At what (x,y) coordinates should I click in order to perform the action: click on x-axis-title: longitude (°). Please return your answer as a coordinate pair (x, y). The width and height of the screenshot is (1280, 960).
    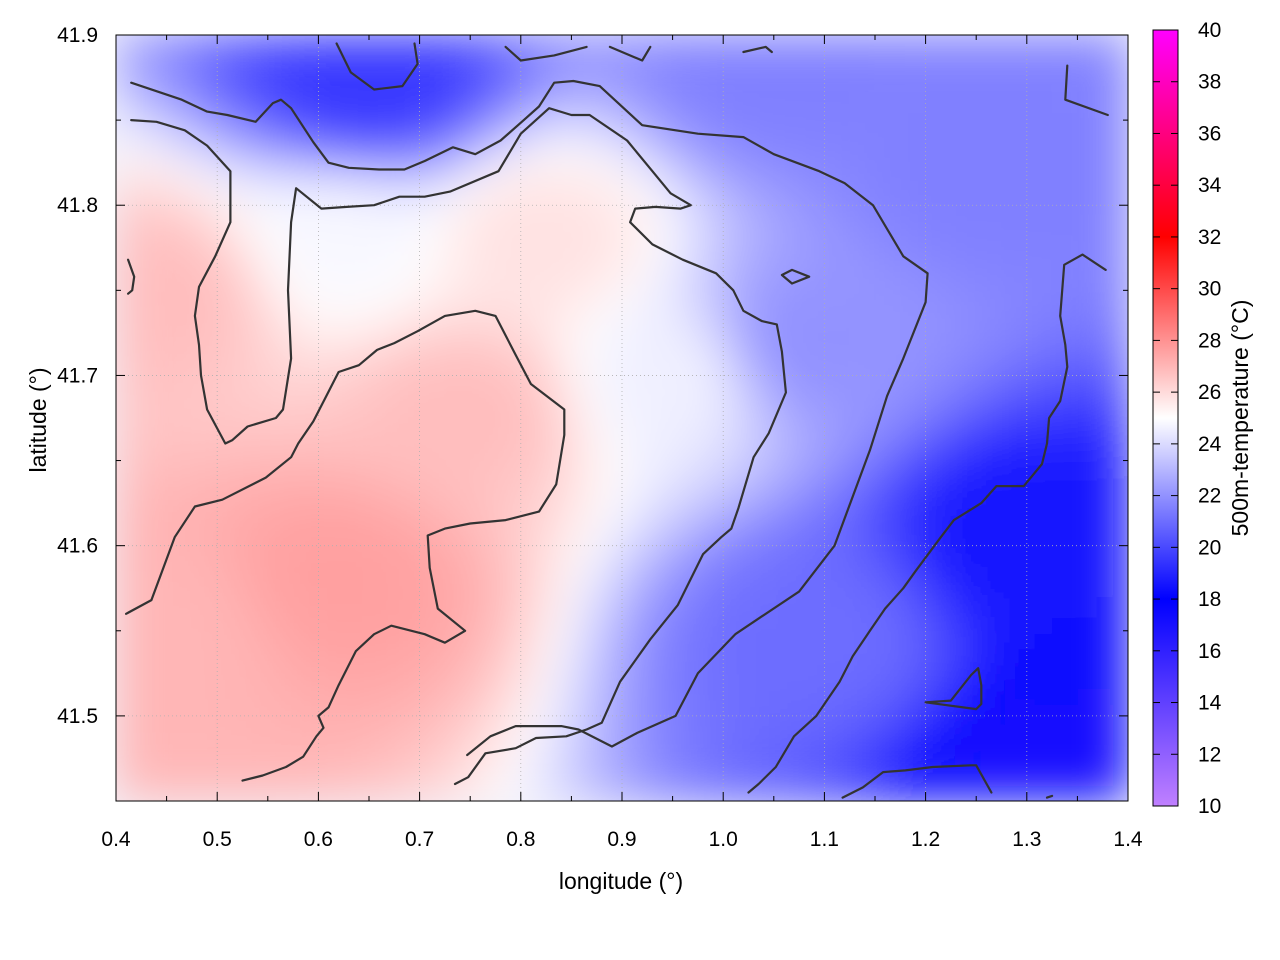
    Looking at the image, I should click on (621, 881).